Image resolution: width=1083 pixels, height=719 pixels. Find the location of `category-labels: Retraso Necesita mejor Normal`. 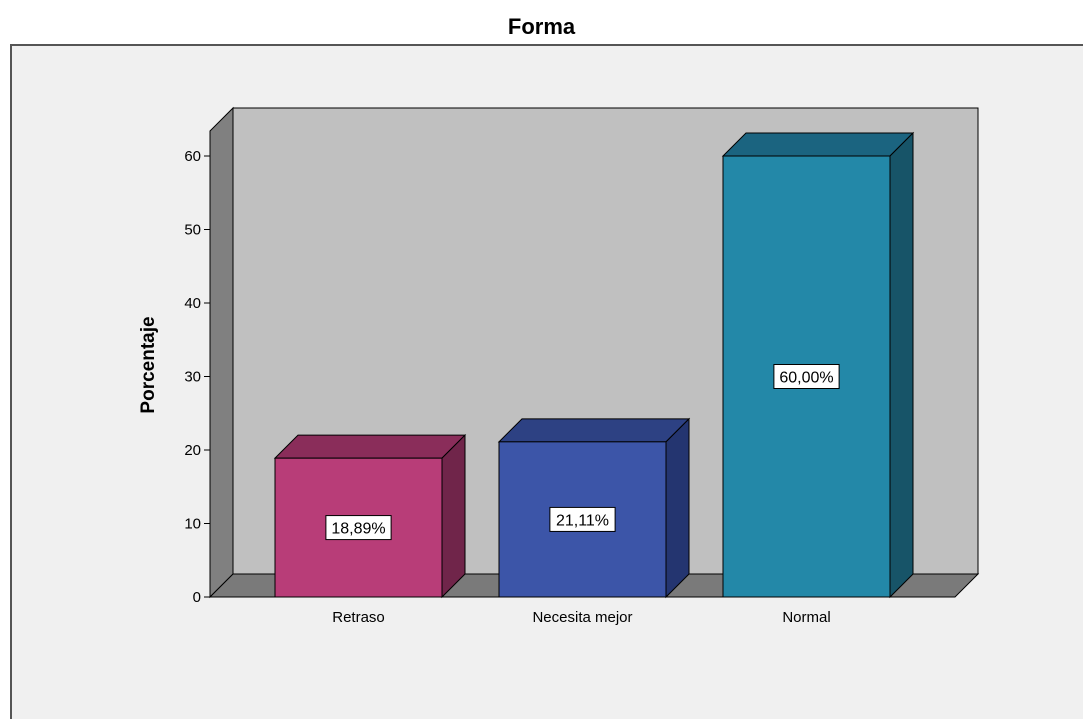

category-labels: Retraso Necesita mejor Normal is located at coordinates (581, 617).